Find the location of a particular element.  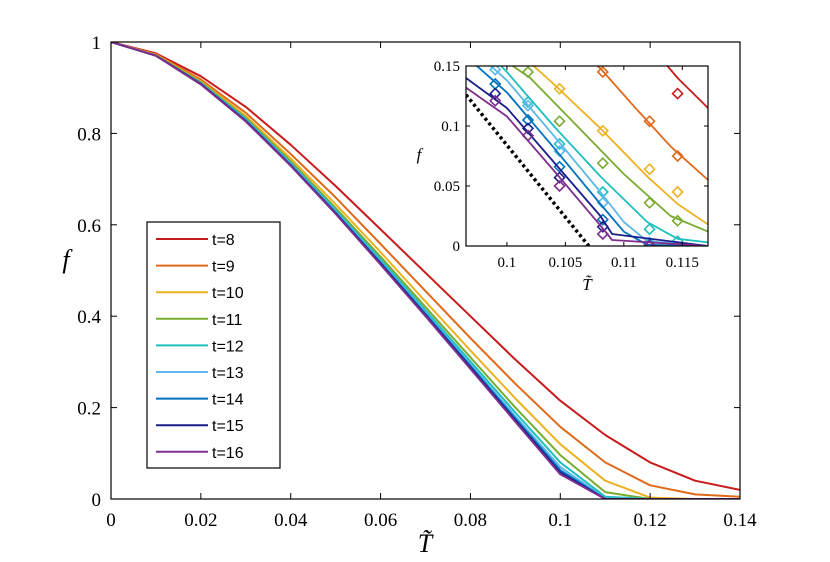

inset-y-tick-label: 0.1 is located at coordinates (450, 127).